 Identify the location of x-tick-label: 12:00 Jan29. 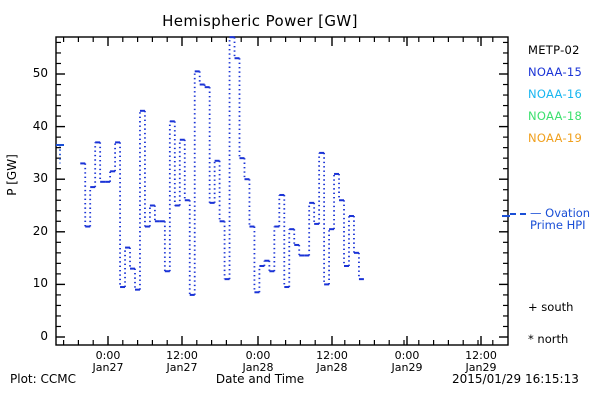
(481, 362).